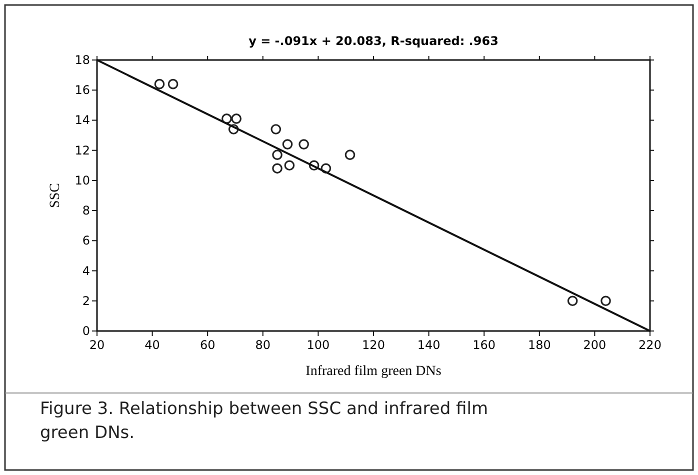 The height and width of the screenshot is (475, 698). I want to click on x-tick-label: 80, so click(263, 345).